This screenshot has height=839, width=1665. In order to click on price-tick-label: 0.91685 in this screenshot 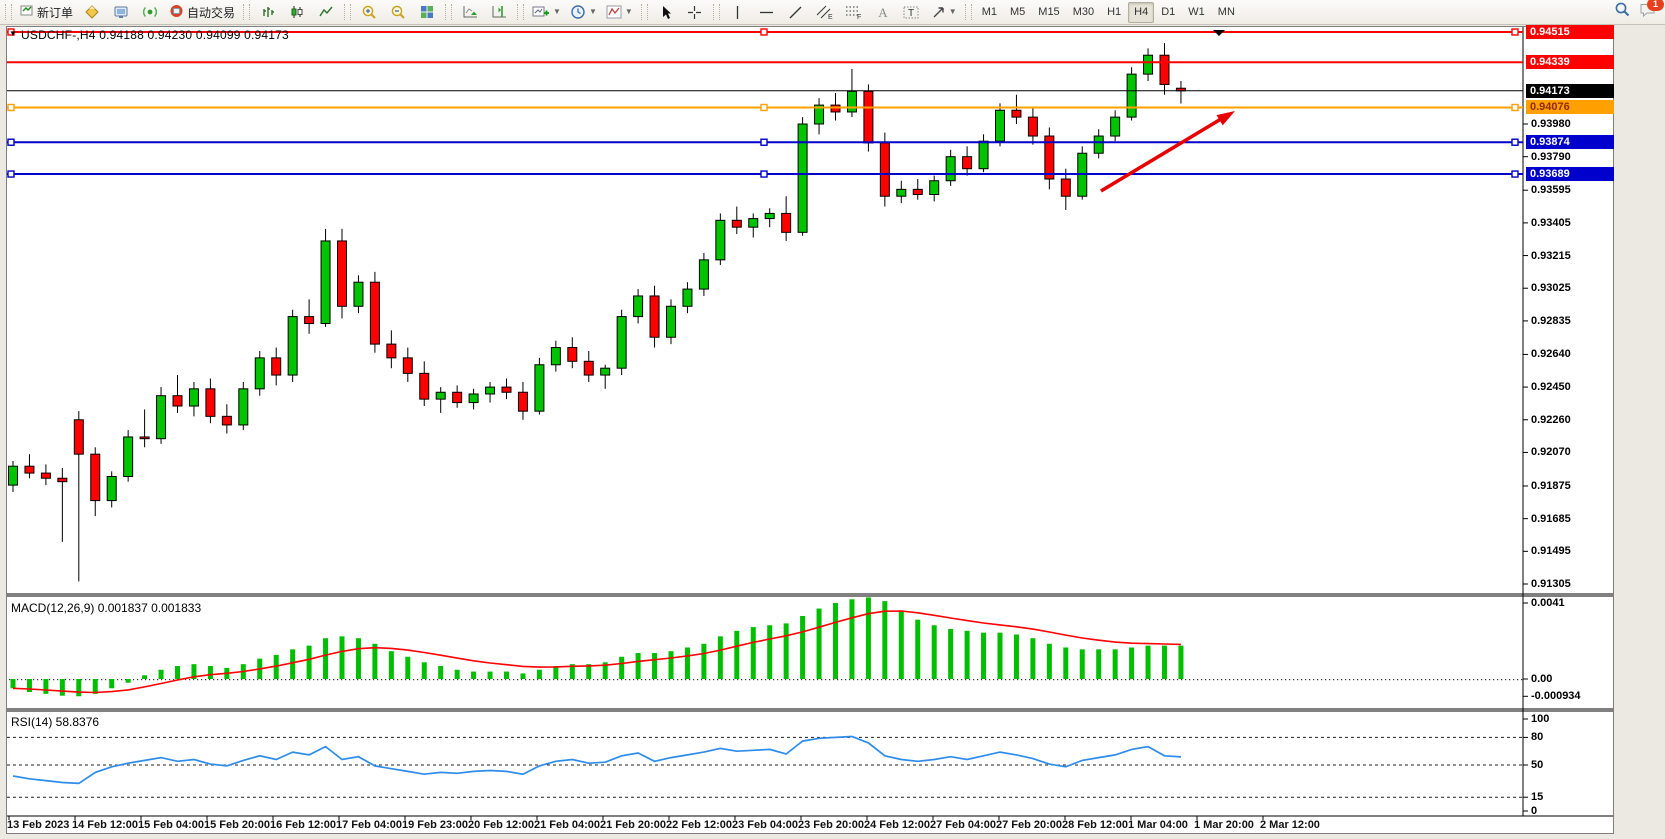, I will do `click(1551, 518)`.